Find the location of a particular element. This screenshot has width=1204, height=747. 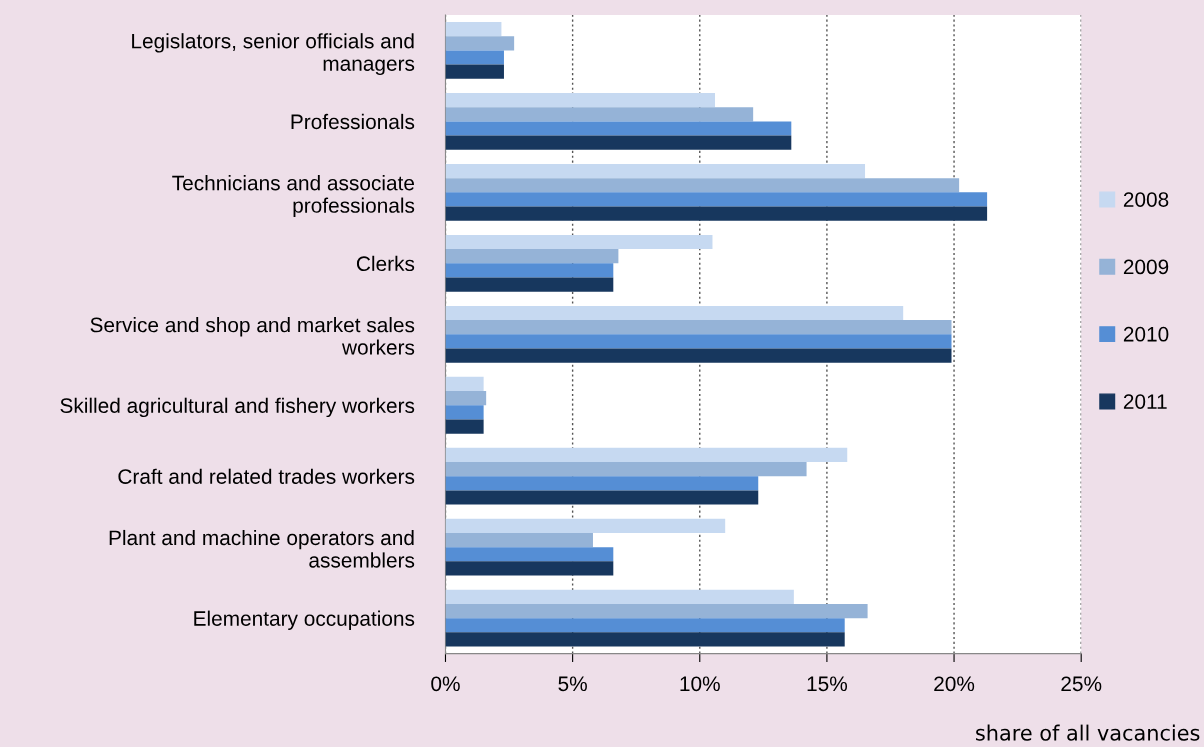

x-tick-label: 15% is located at coordinates (827, 684).